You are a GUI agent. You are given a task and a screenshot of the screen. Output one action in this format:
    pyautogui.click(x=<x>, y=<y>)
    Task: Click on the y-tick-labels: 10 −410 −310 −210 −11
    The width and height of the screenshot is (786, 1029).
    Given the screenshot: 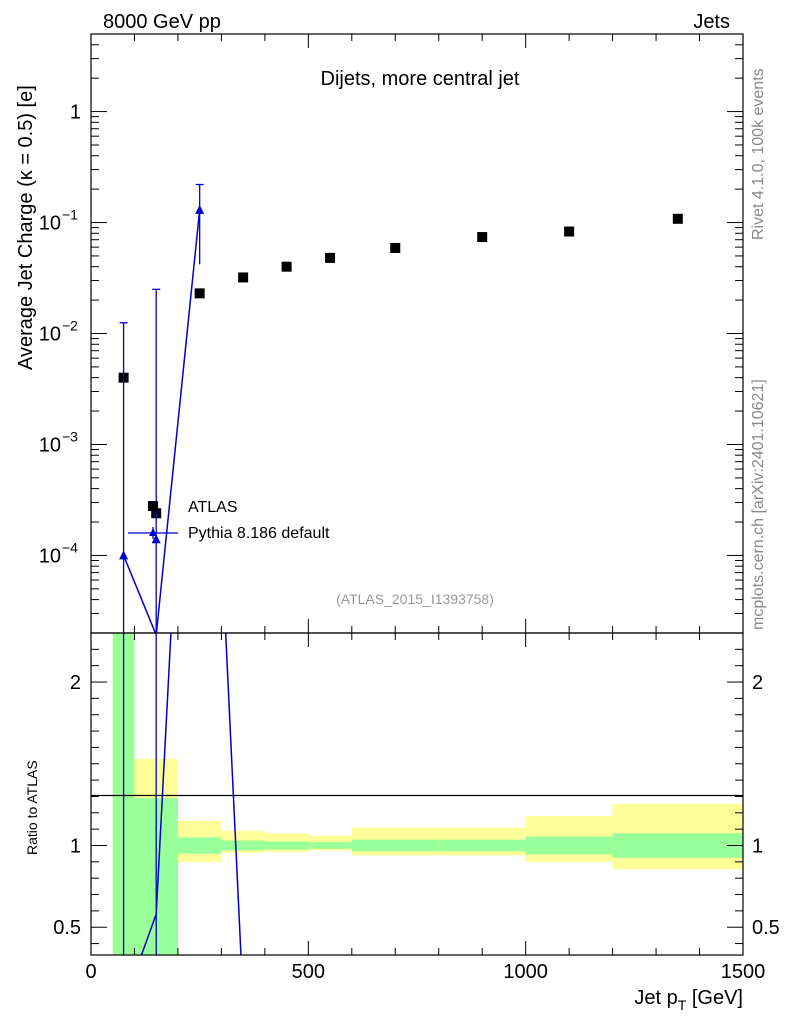 What is the action you would take?
    pyautogui.click(x=60, y=335)
    